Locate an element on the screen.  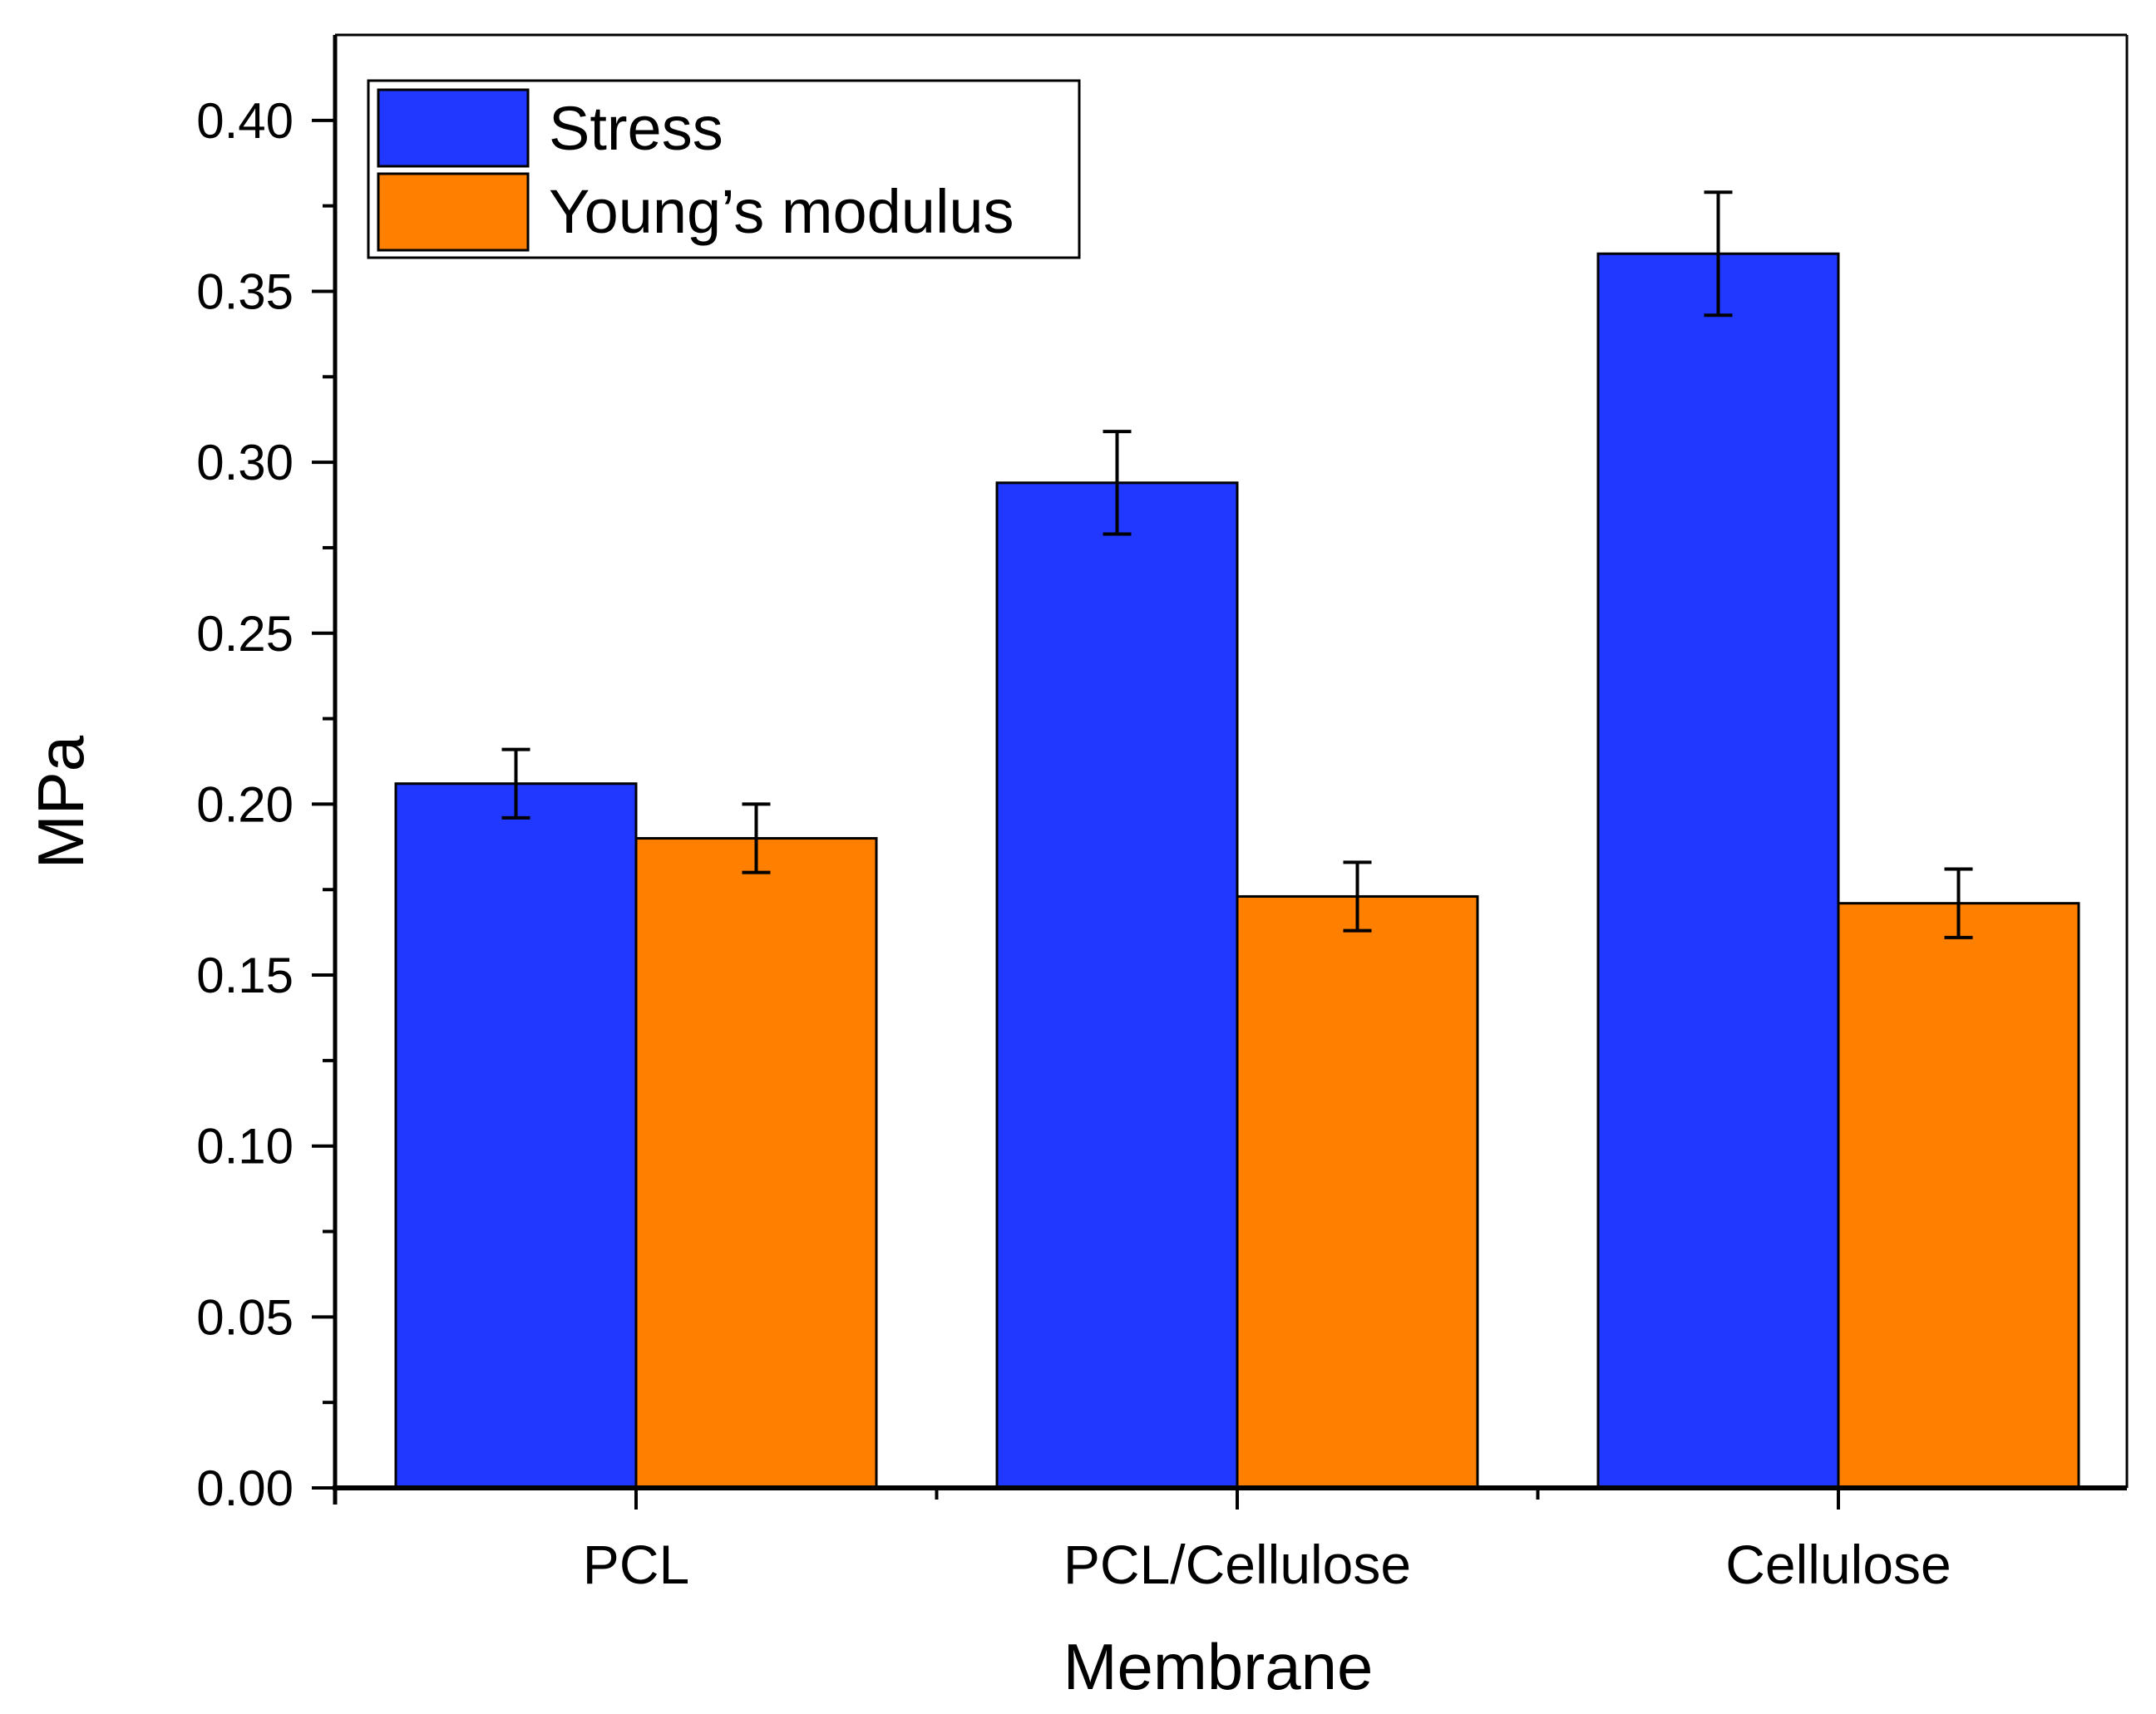
x-tick-label-cellulose: Cellulose is located at coordinates (1838, 1565).